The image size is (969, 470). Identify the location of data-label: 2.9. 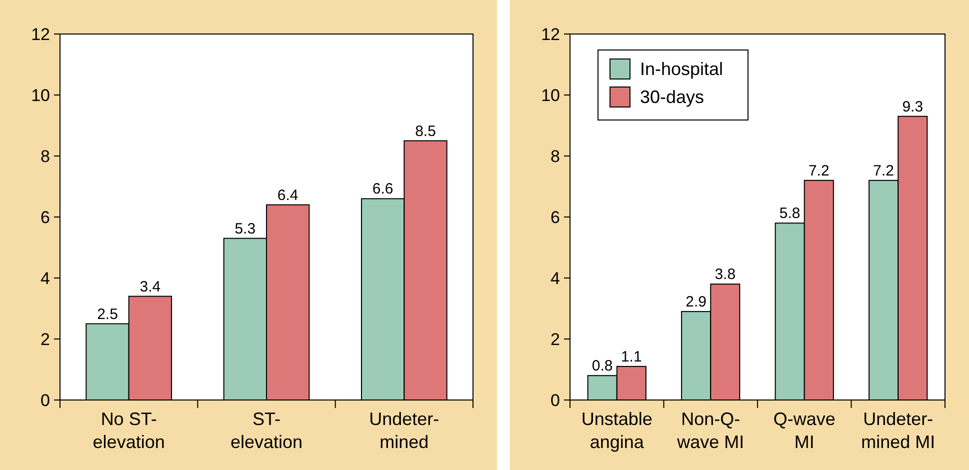
(696, 302).